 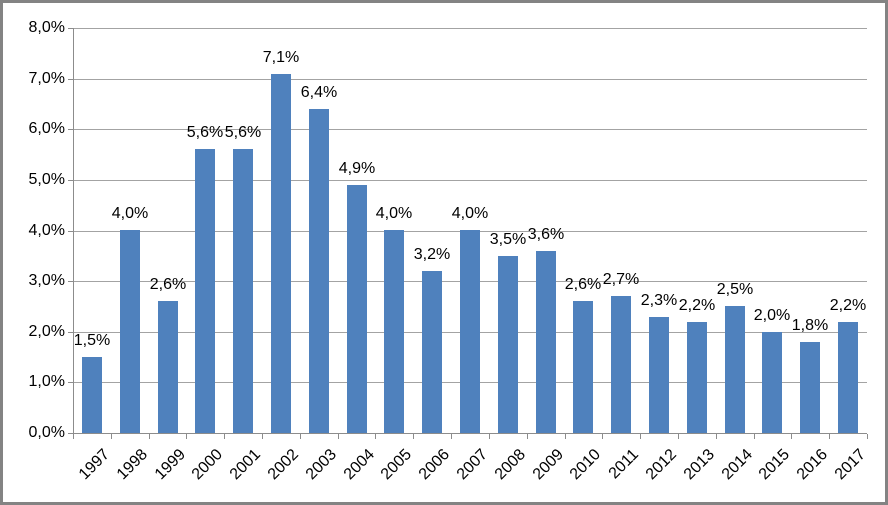 I want to click on data-label-2013: 2,2%, so click(x=697, y=305).